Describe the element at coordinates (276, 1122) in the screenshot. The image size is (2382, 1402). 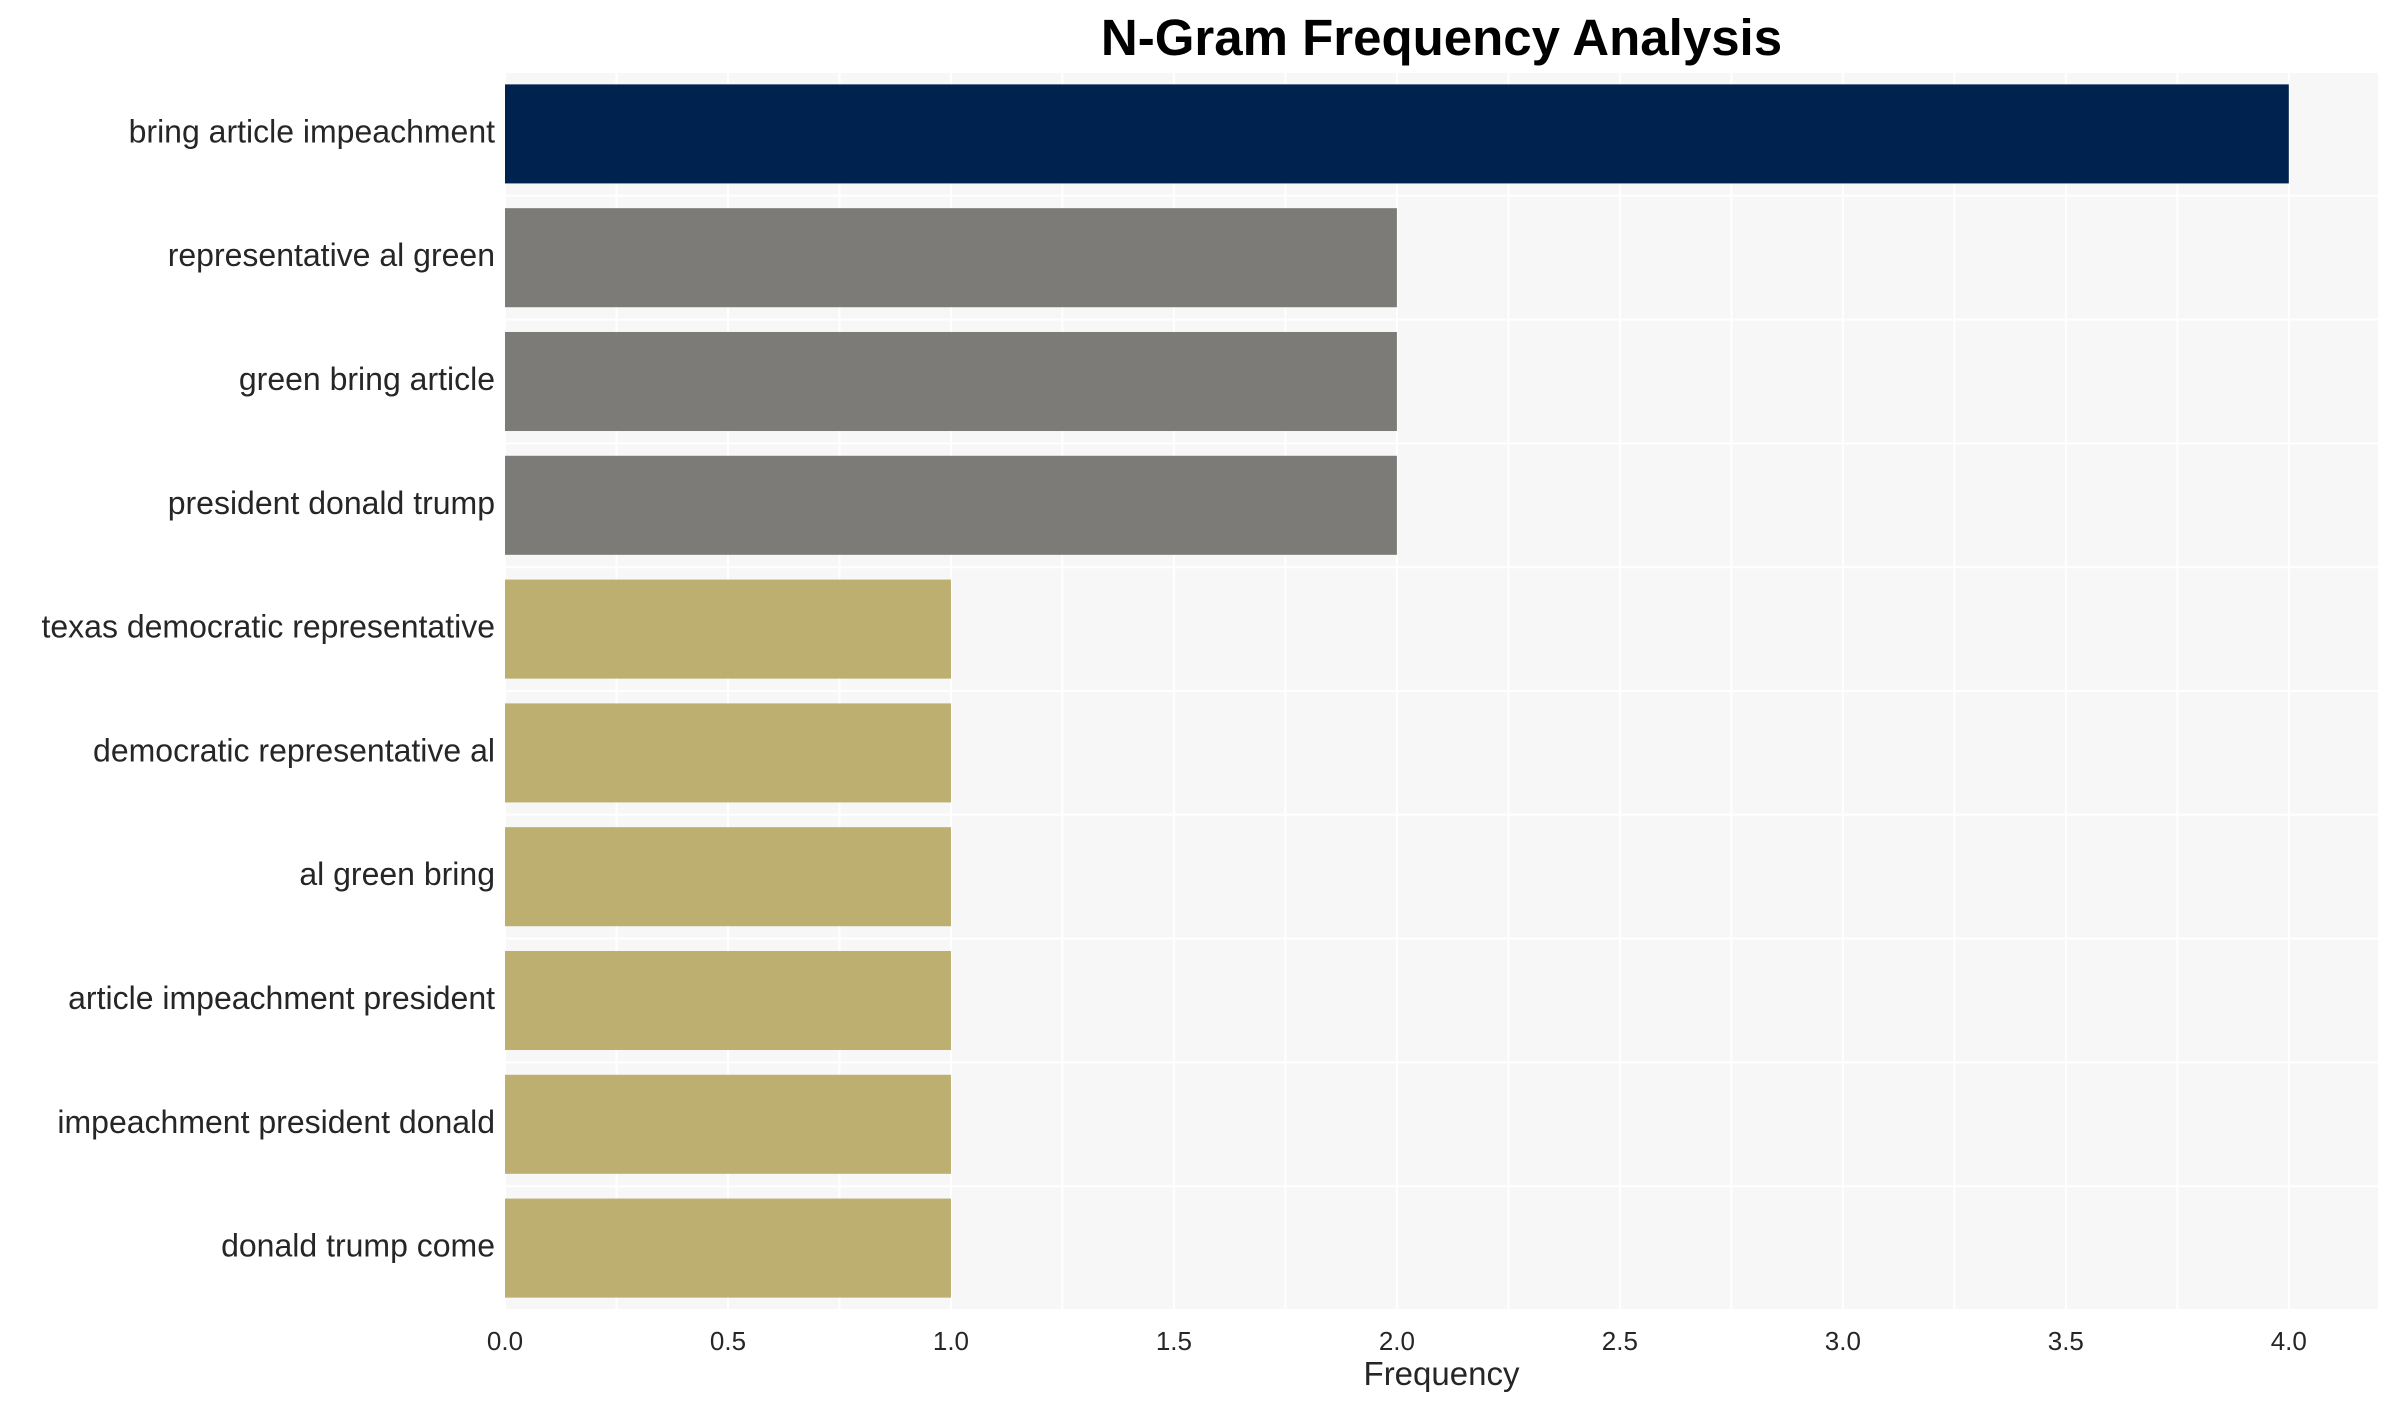
I see `category-label: impeachment president donald` at that location.